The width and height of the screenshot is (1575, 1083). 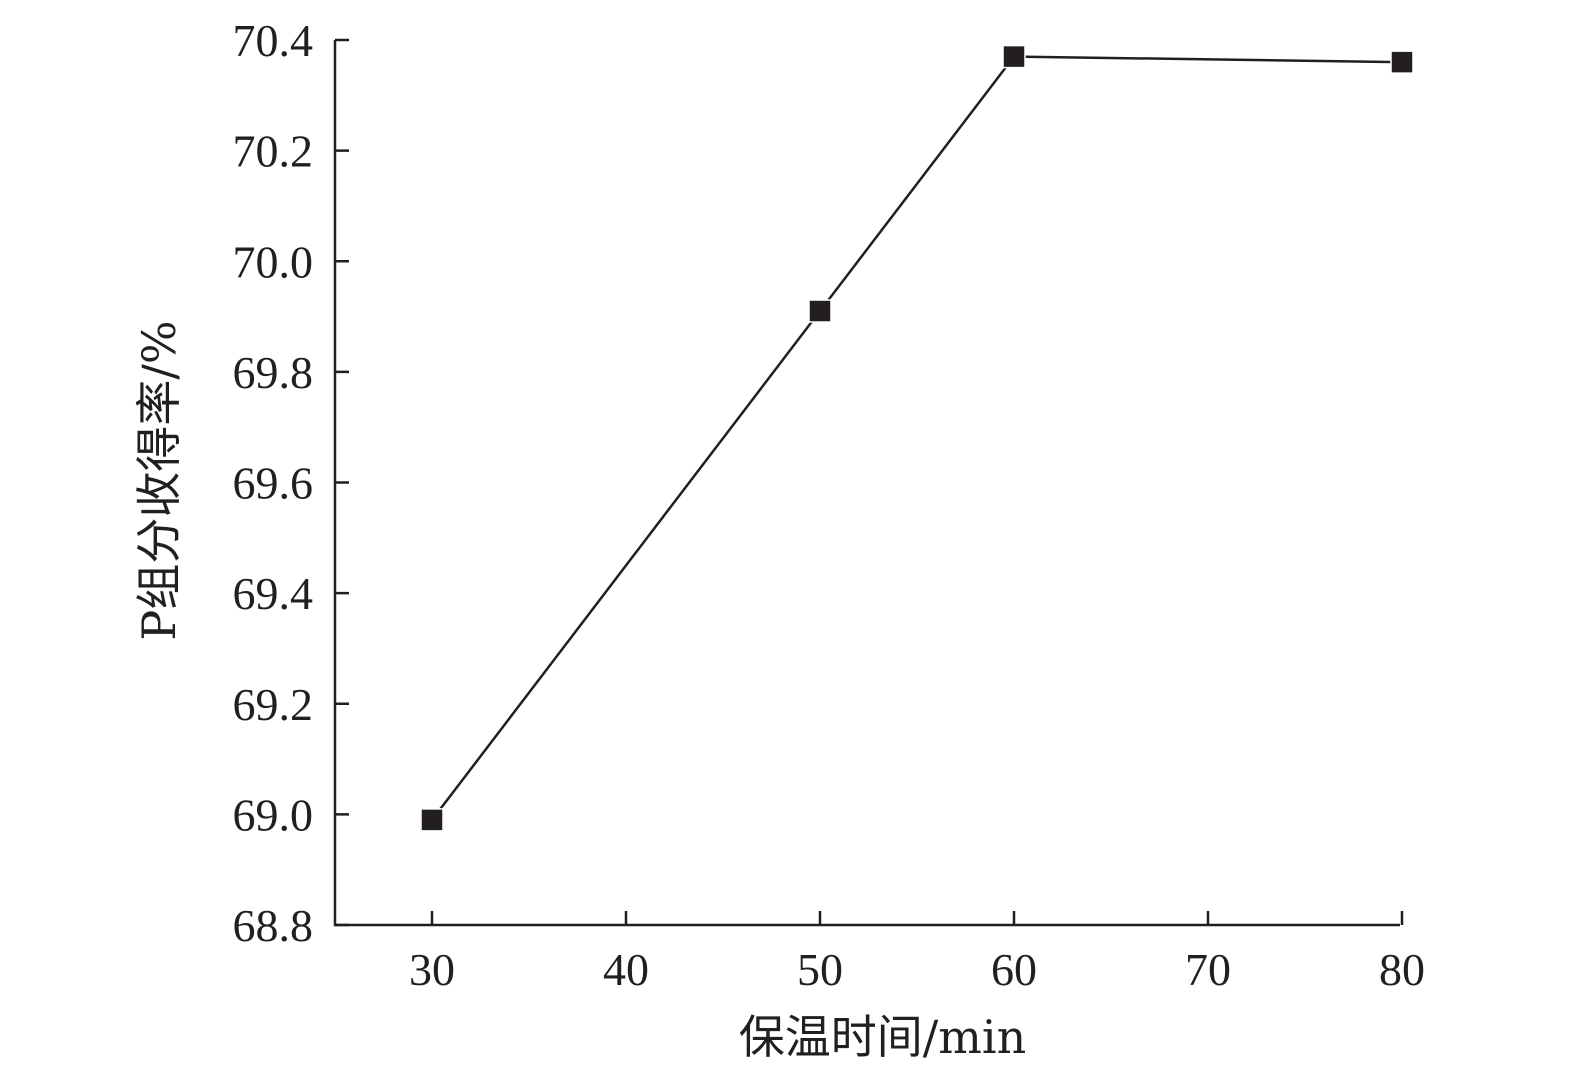 What do you see at coordinates (273, 261) in the screenshot?
I see `y-tick-label: 70.0` at bounding box center [273, 261].